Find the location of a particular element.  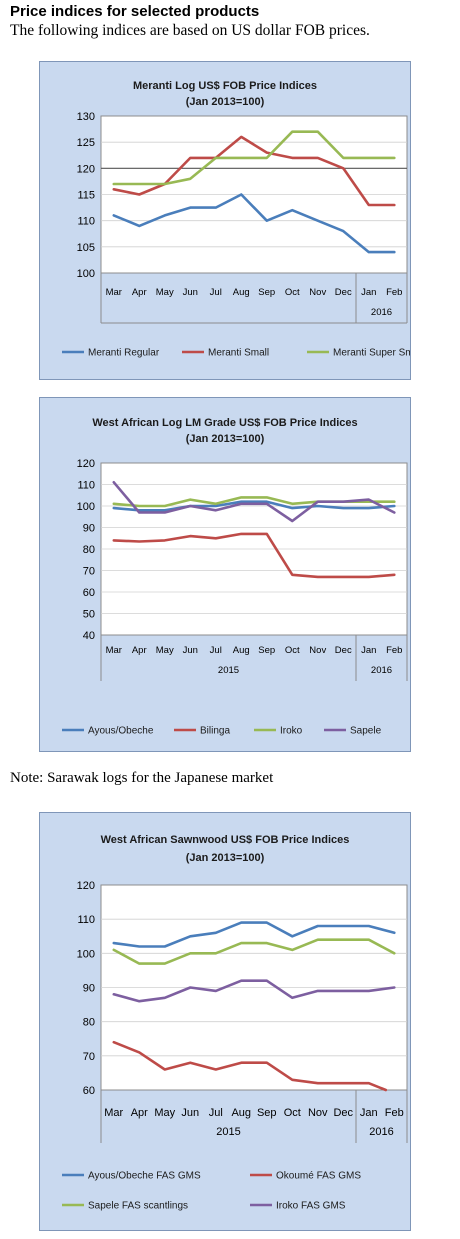

legend-label: Iroko FAS GMS is located at coordinates (311, 1206).